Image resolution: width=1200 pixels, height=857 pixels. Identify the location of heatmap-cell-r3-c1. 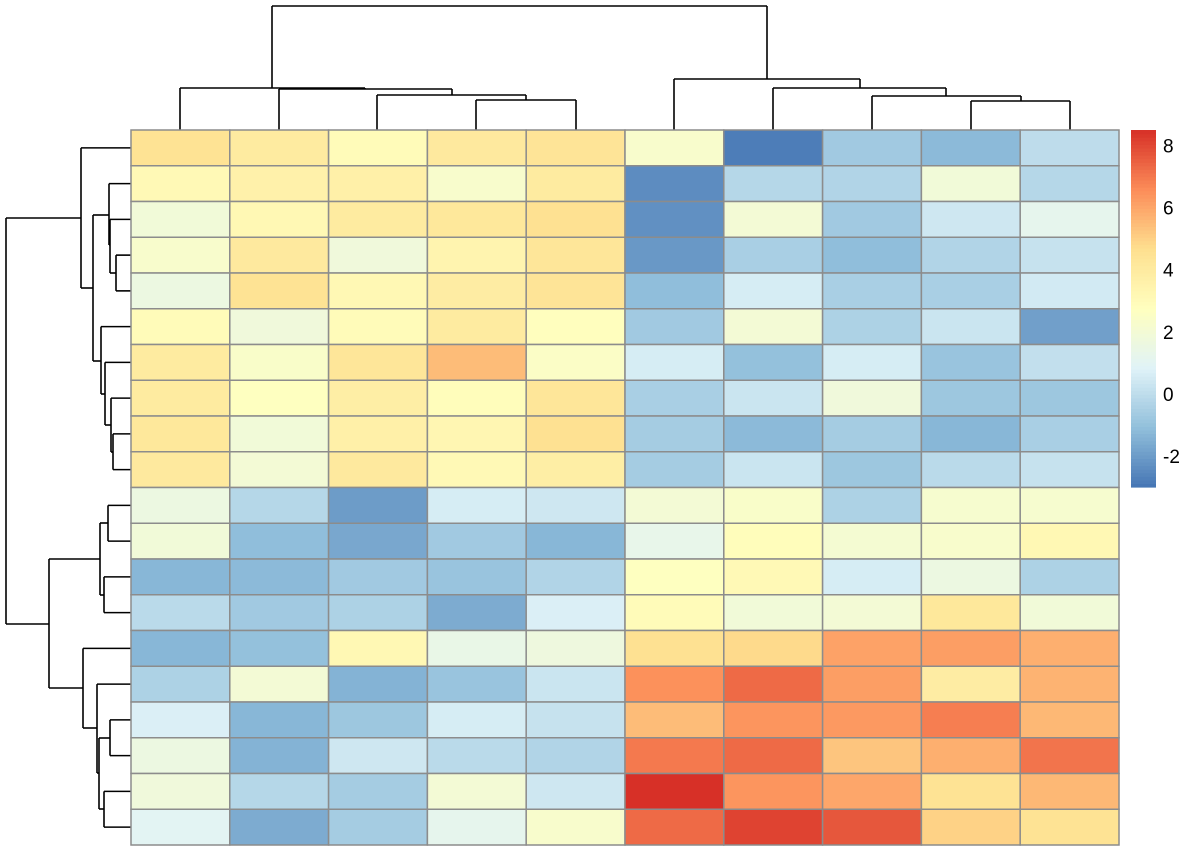
(180, 219).